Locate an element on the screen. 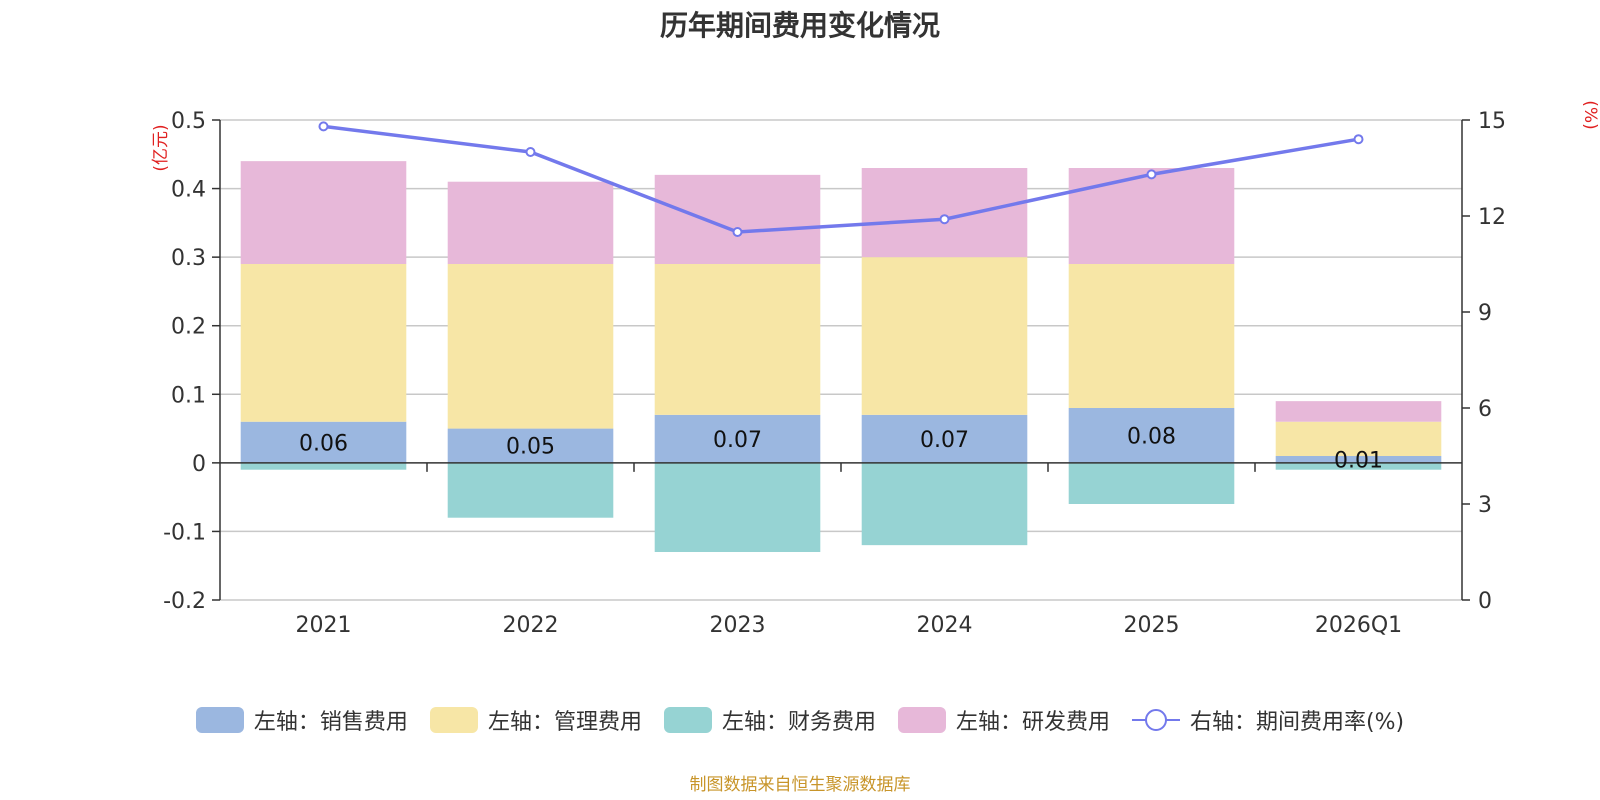 The image size is (1600, 800). legend-item: 左轴：财务费用 is located at coordinates (769, 720).